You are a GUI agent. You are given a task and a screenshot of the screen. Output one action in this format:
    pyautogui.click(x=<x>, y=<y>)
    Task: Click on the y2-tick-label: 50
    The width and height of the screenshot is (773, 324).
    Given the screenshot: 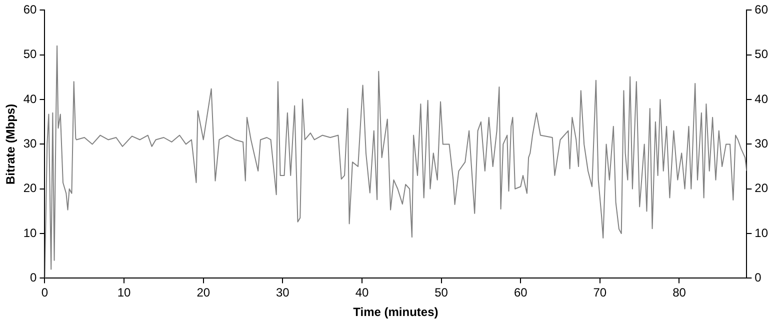 What is the action you would take?
    pyautogui.click(x=761, y=54)
    